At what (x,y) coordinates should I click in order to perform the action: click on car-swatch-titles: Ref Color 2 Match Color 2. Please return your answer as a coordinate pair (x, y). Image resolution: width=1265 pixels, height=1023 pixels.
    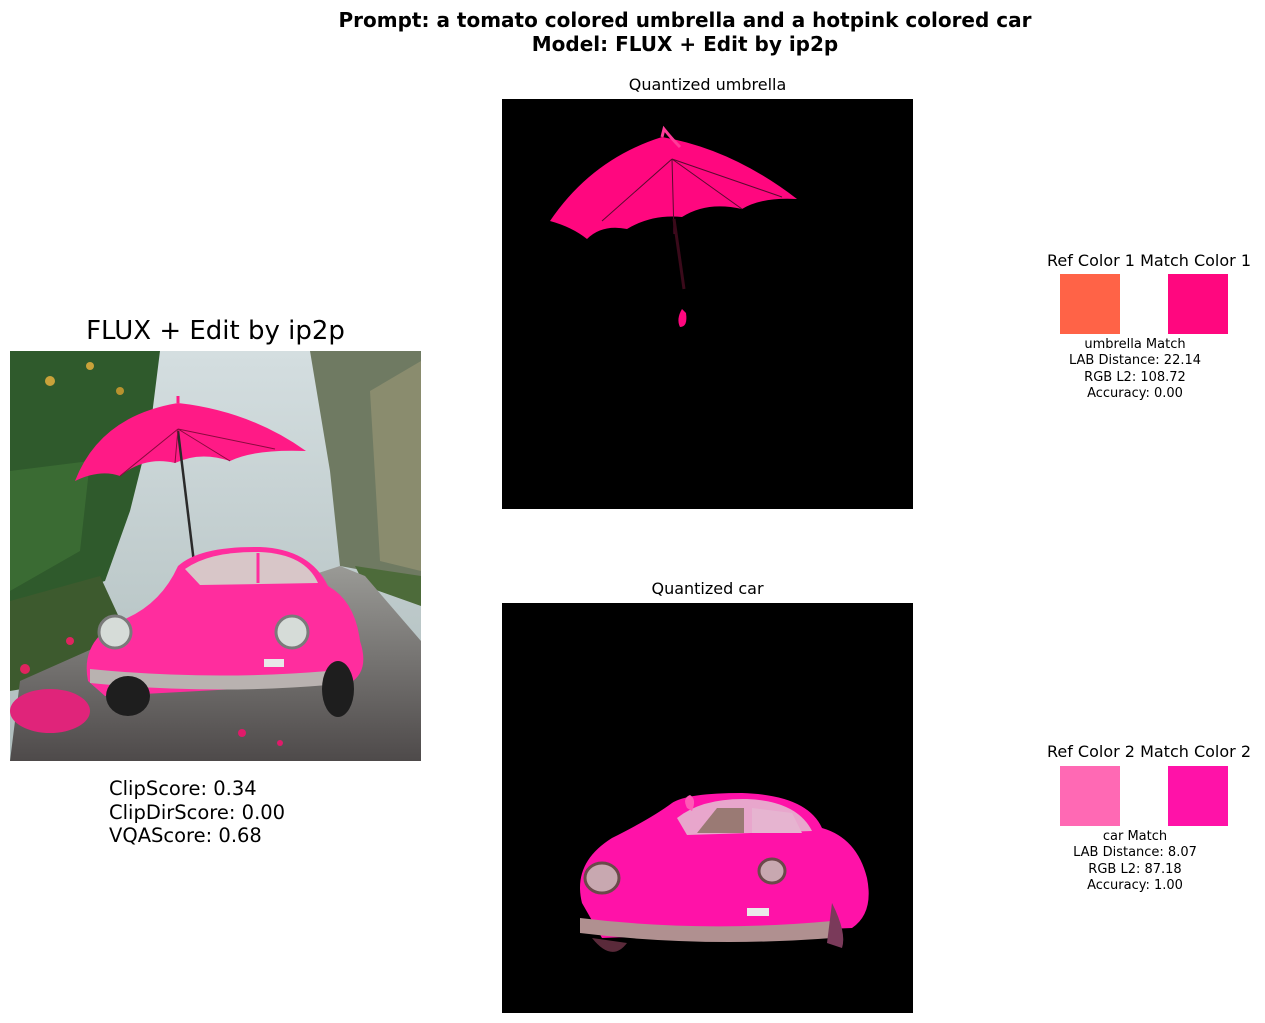
    Looking at the image, I should click on (1149, 752).